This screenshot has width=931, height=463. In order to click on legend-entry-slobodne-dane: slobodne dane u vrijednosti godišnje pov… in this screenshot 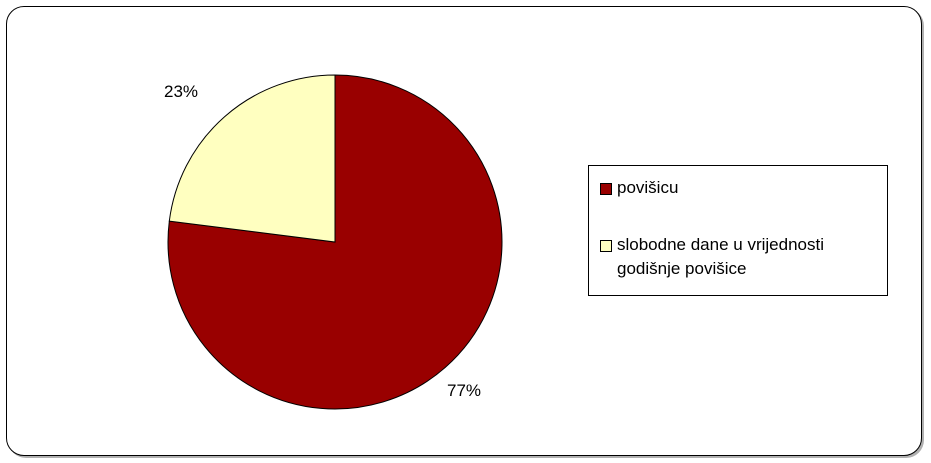, I will do `click(743, 257)`.